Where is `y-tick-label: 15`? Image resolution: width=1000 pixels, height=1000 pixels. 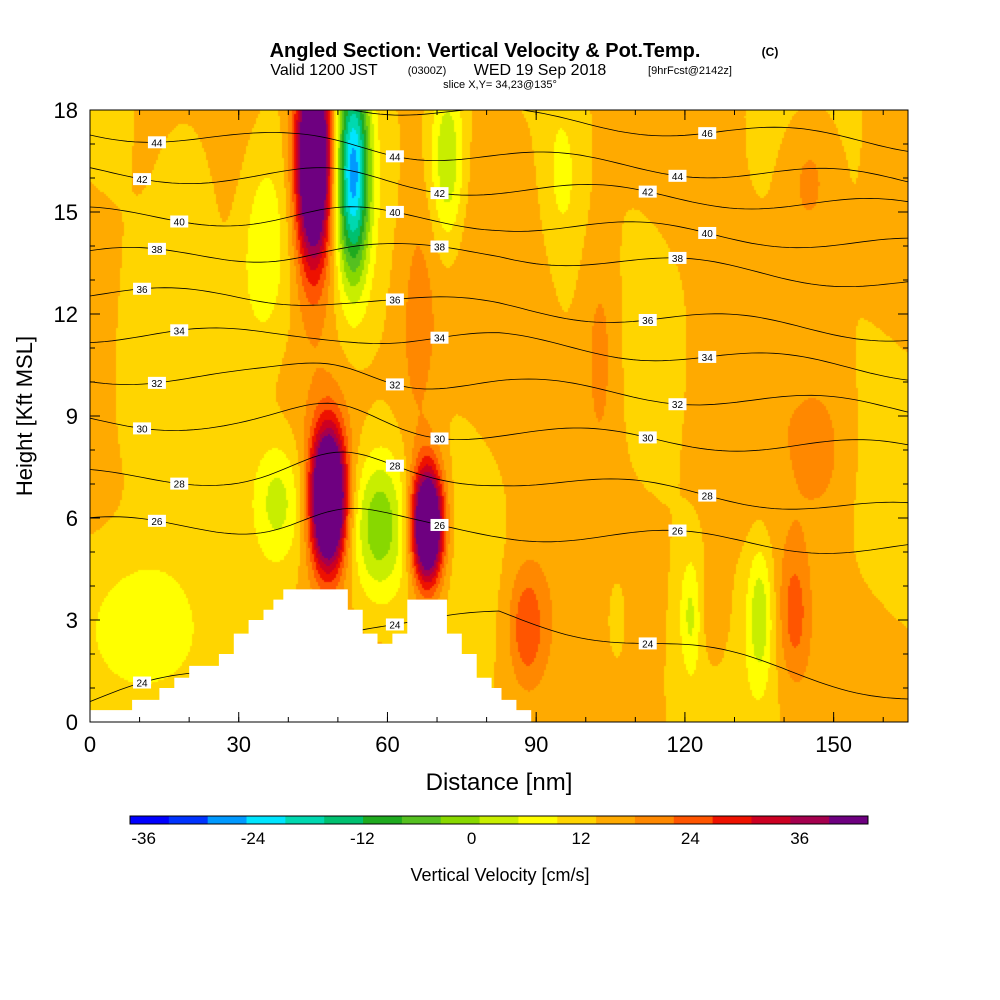 y-tick-label: 15 is located at coordinates (66, 212).